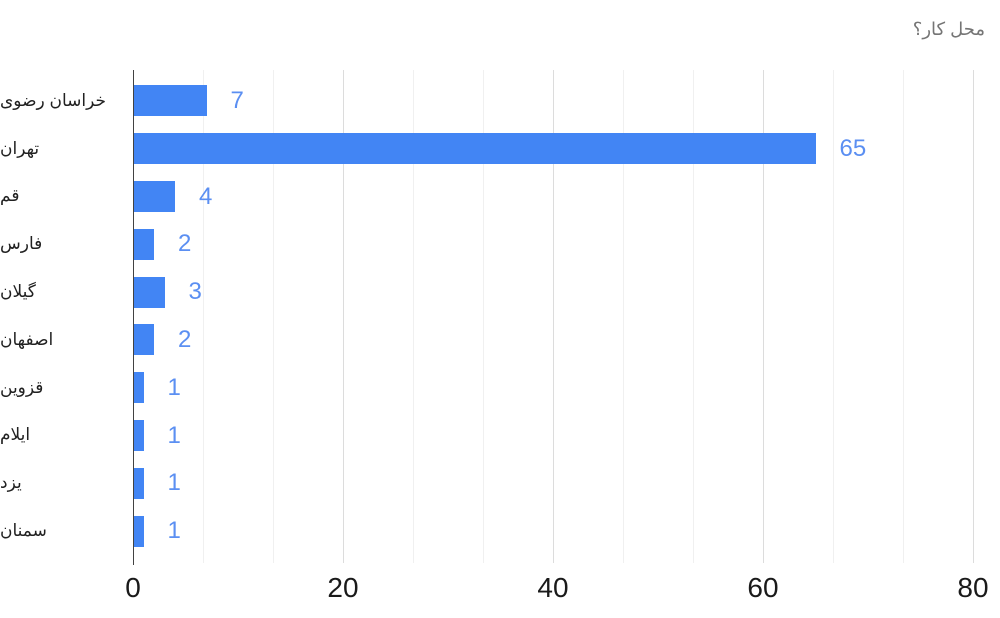  I want to click on category-label: ایلام, so click(15, 435).